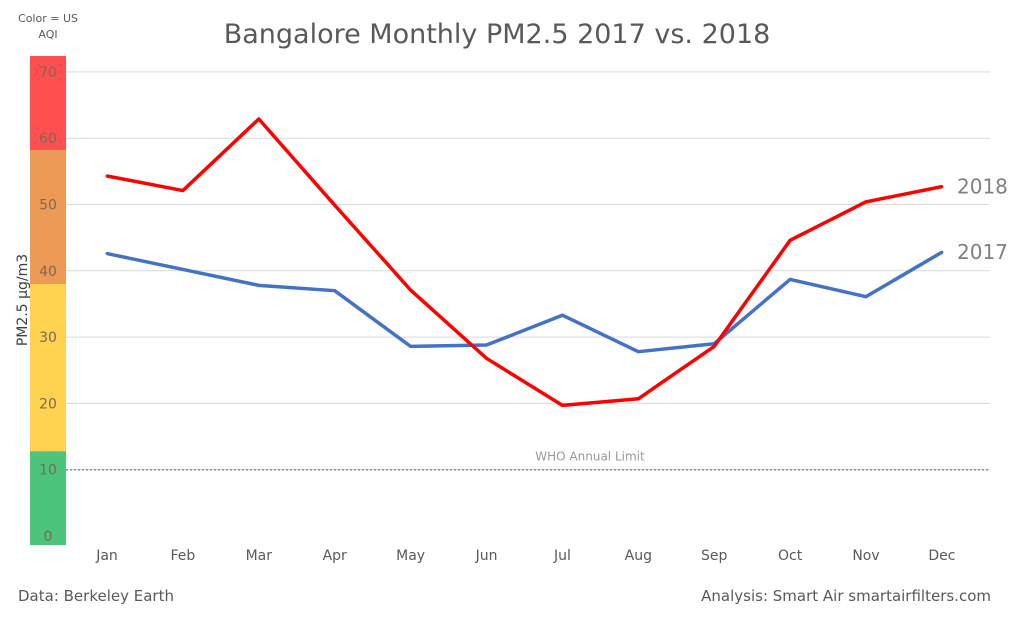 This screenshot has height=620, width=1024. I want to click on point-2018-mar, so click(259, 119).